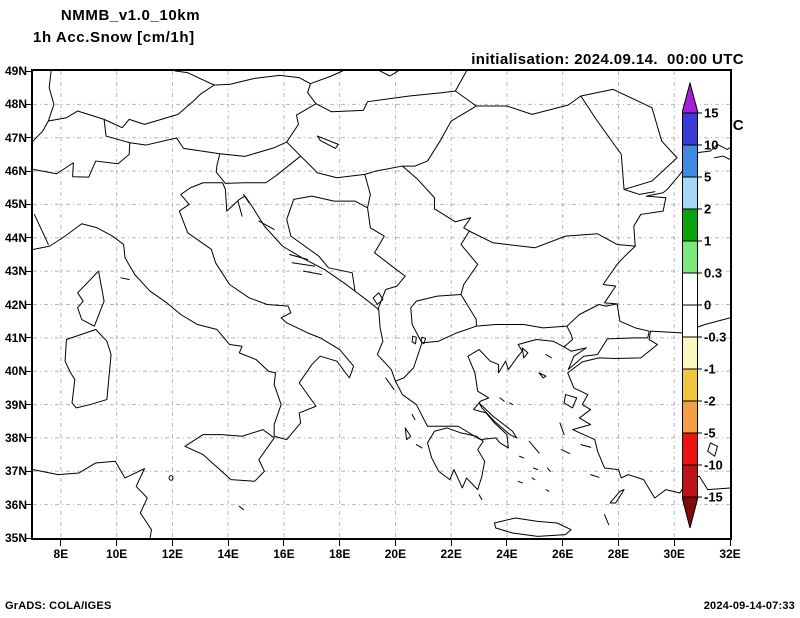  I want to click on pantelleria-island, so click(171, 478).